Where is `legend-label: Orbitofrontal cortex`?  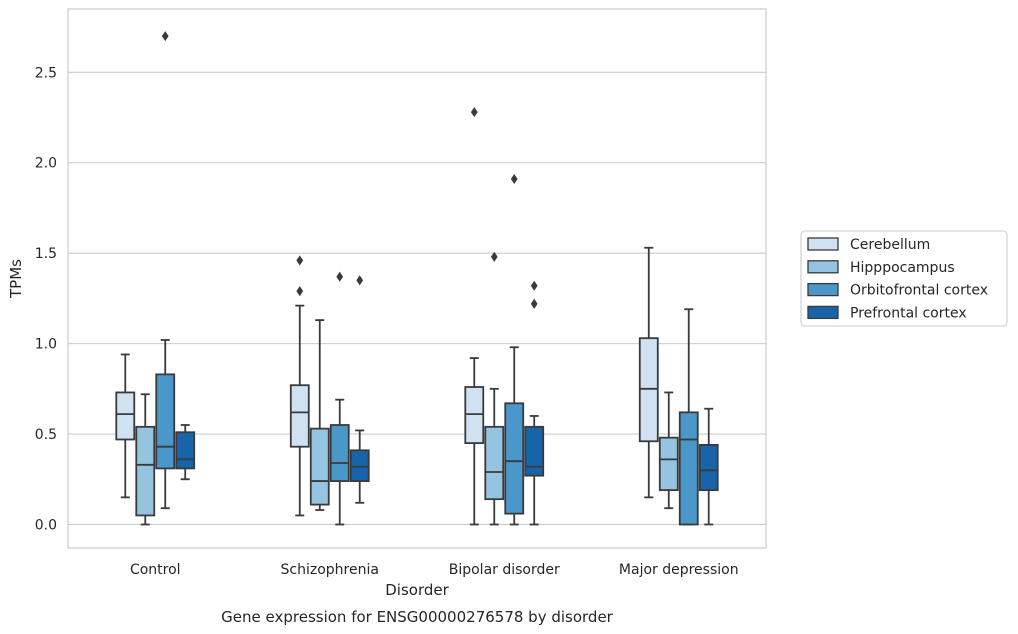 legend-label: Orbitofrontal cortex is located at coordinates (919, 291).